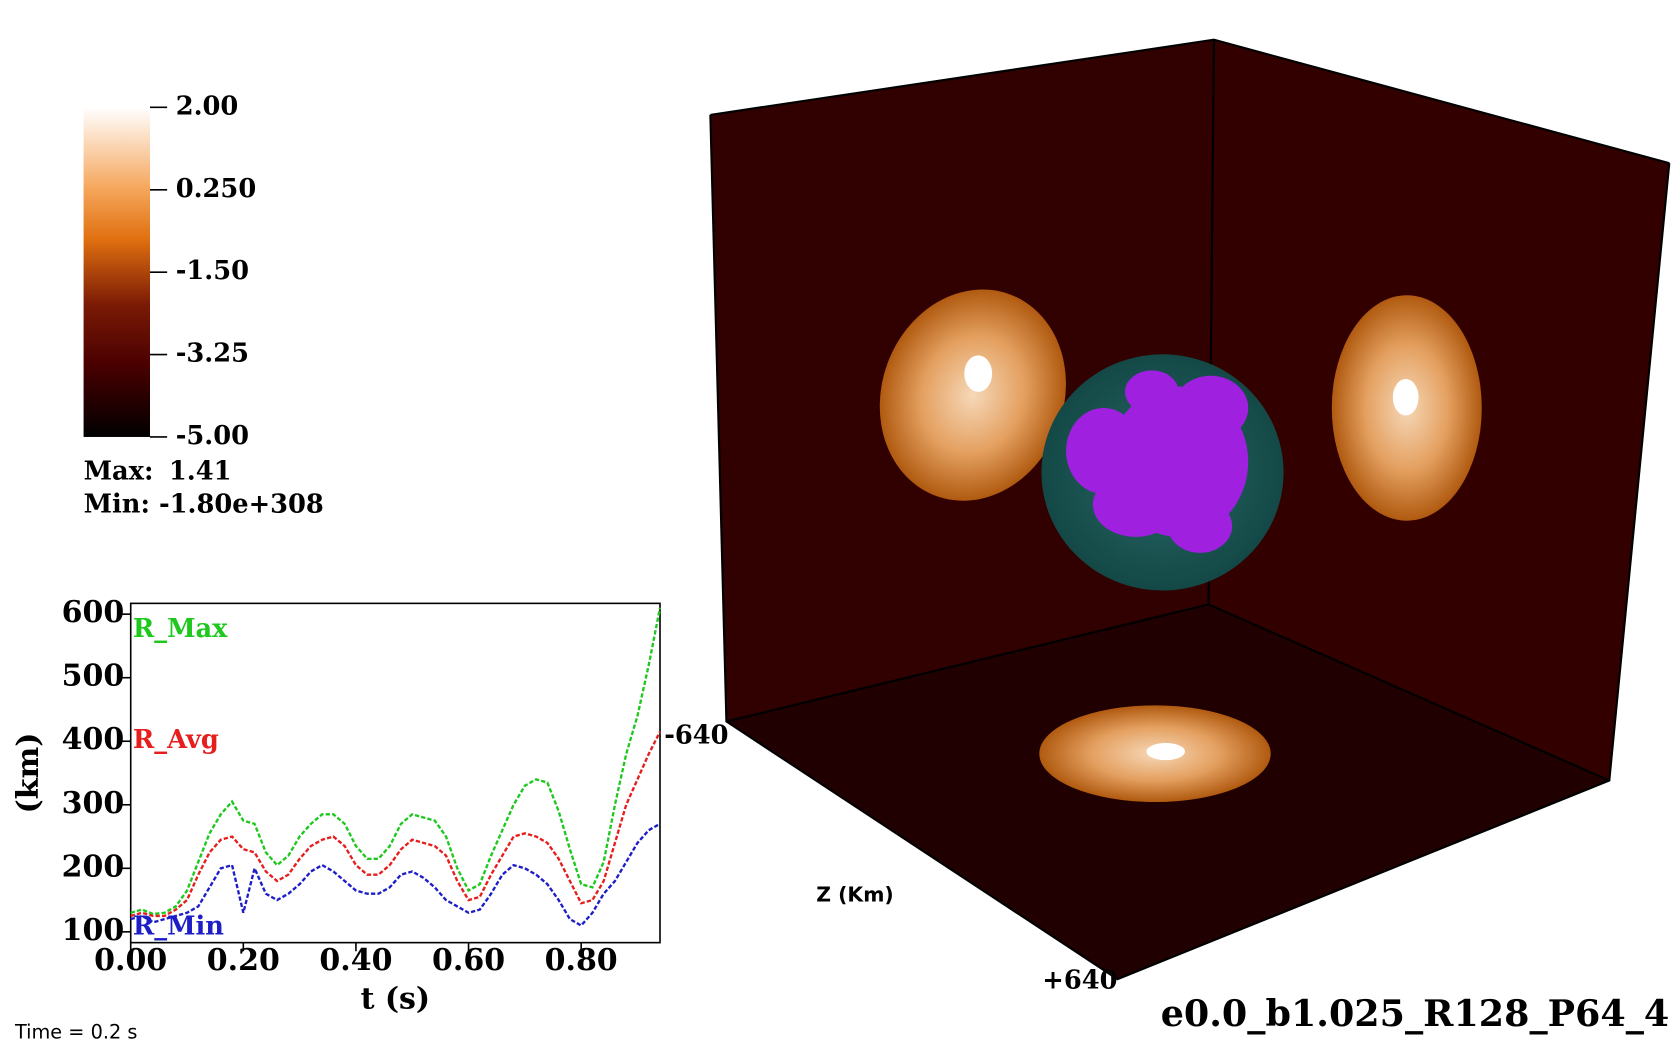 This screenshot has width=1680, height=1050. I want to click on y-tick-label: 600, so click(93, 612).